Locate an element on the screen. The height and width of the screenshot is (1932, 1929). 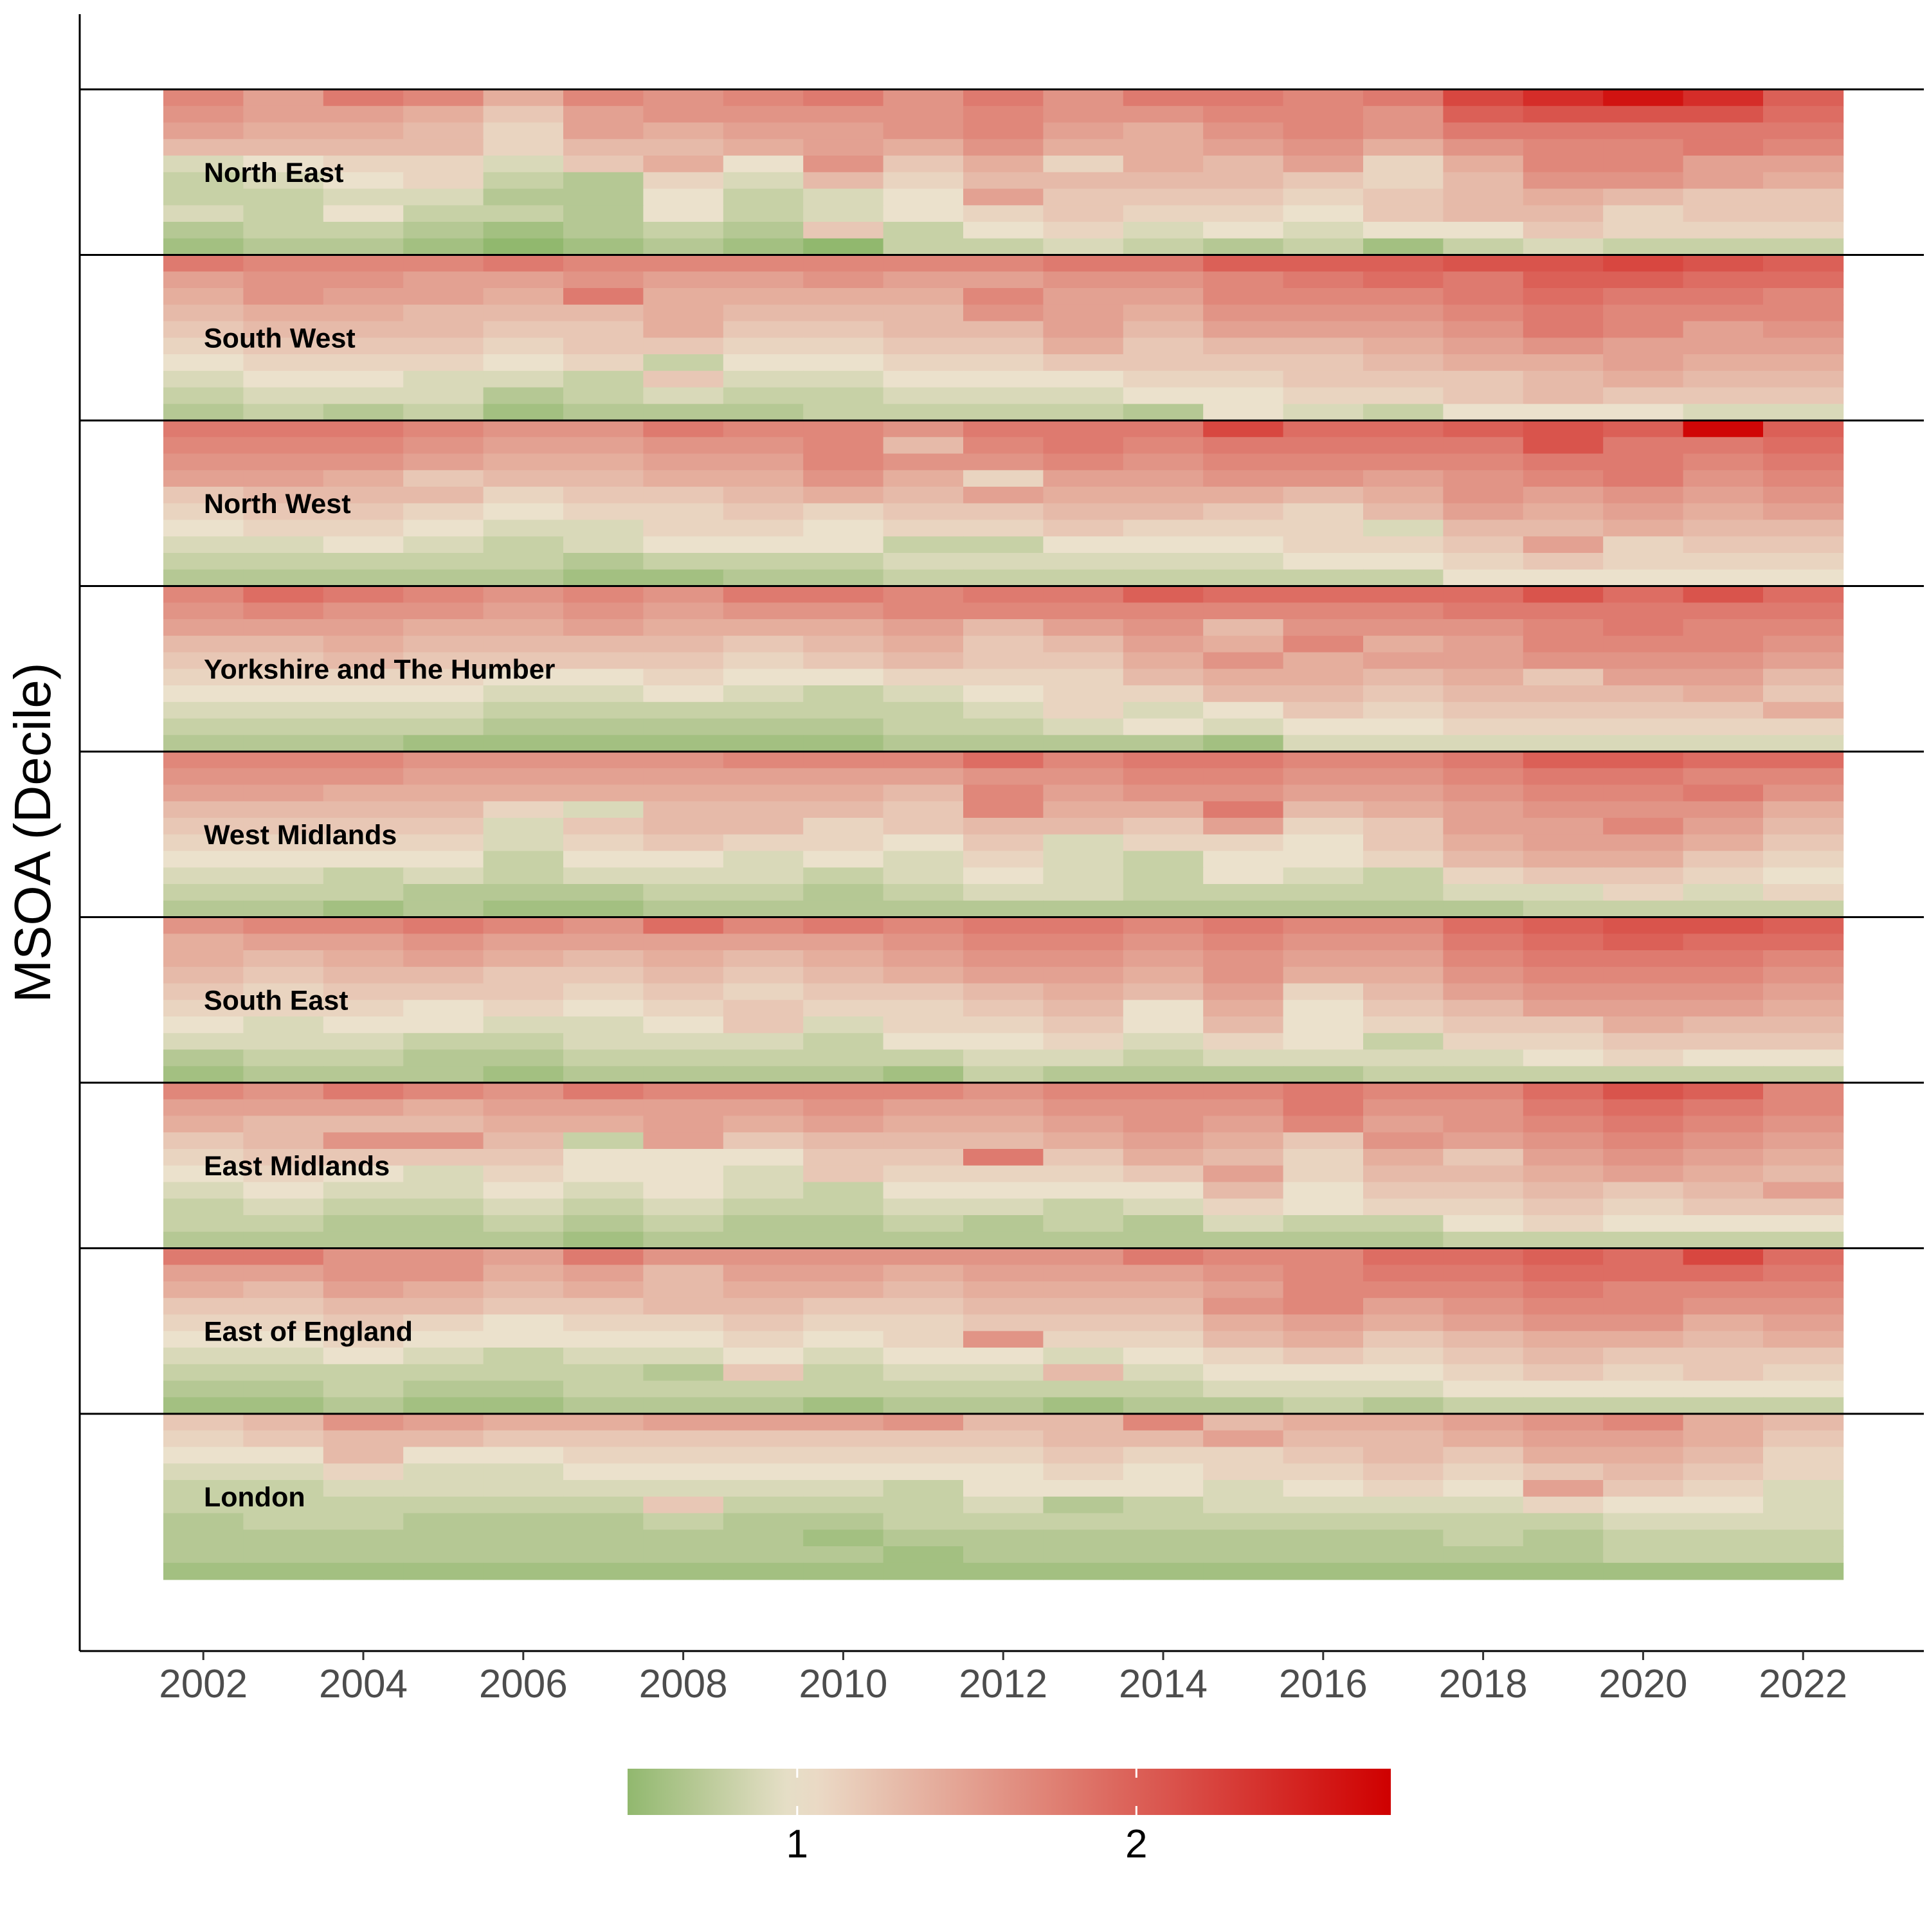
region-label: East of England is located at coordinates (308, 1331).